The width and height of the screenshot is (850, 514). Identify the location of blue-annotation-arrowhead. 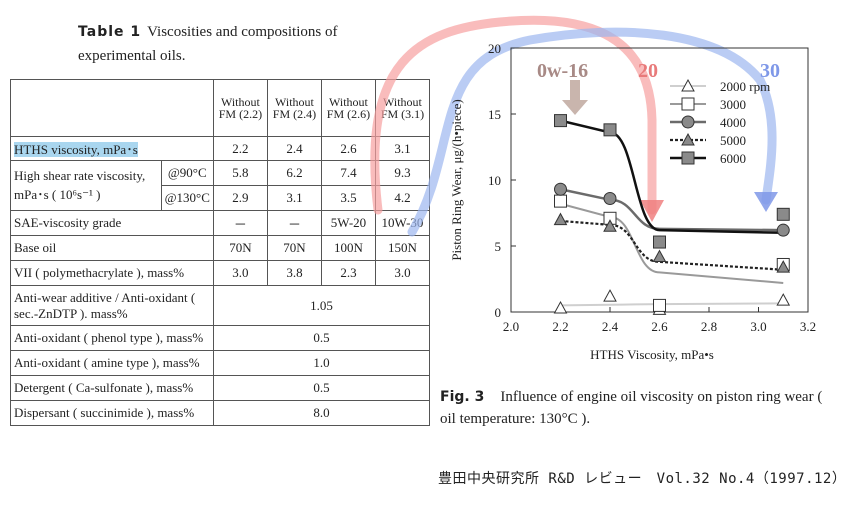
(766, 202).